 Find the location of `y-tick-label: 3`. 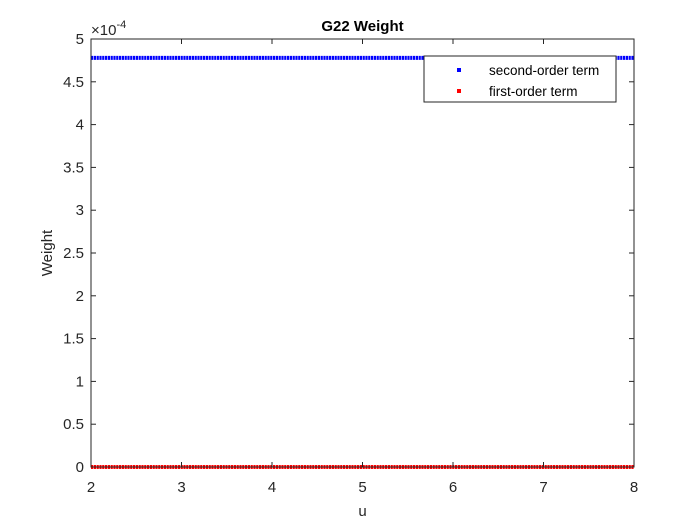

y-tick-label: 3 is located at coordinates (80, 210).